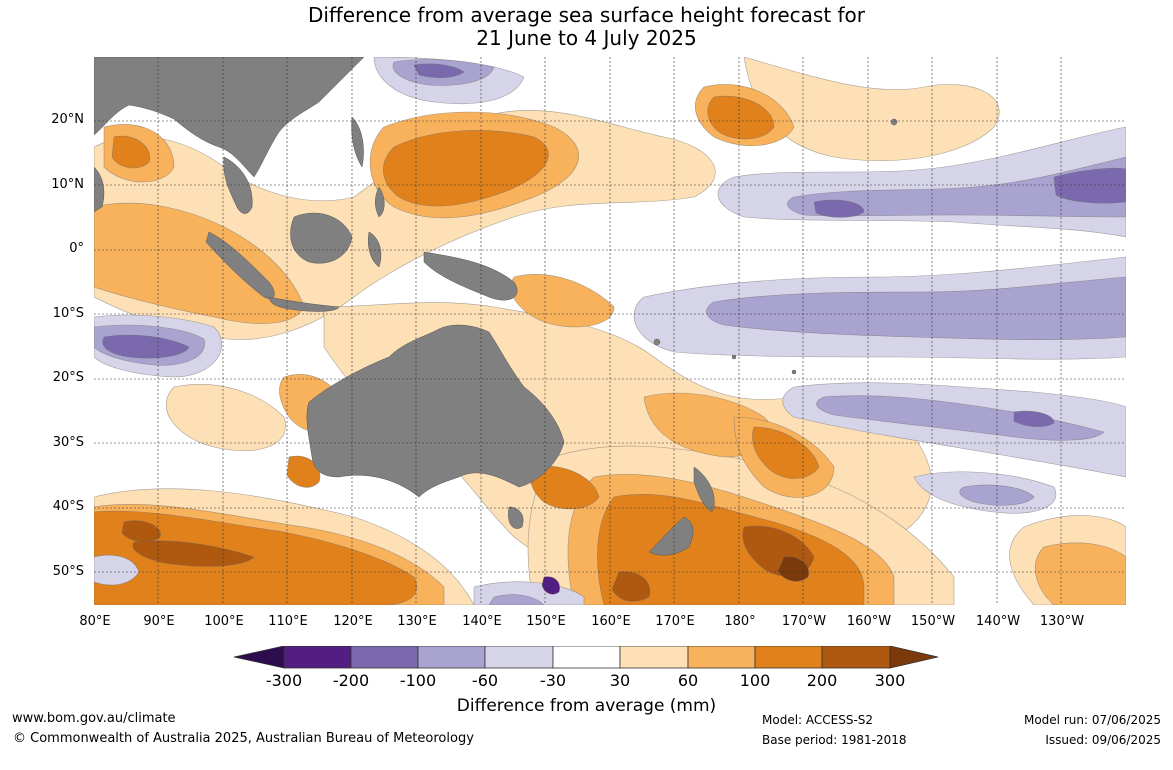  I want to click on lat-label-40s: 40°S, so click(68, 506).